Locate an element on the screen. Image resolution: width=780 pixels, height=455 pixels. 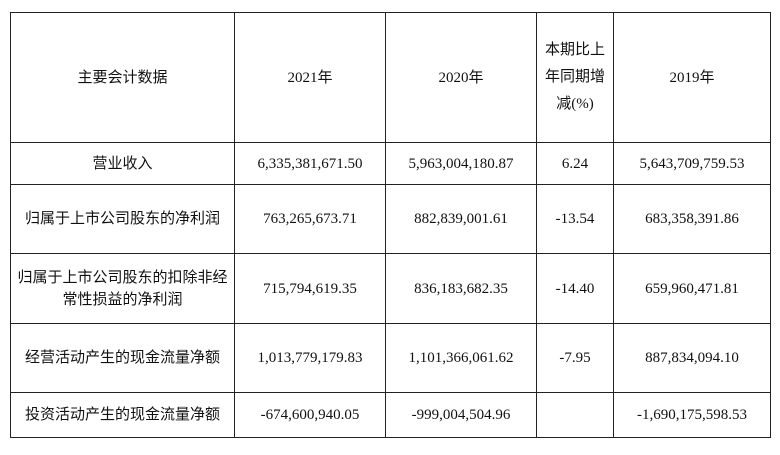
cell-2020: 882,839,001.61 is located at coordinates (461, 219).